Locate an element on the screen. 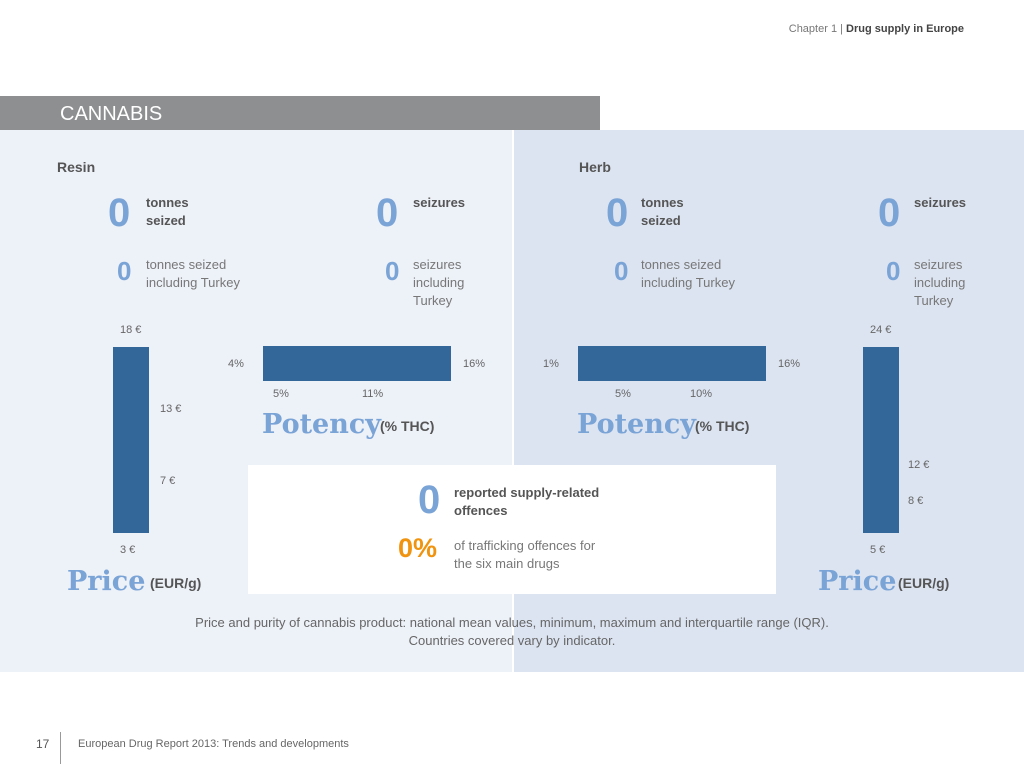  herb-price-q1: 8 € is located at coordinates (916, 501).